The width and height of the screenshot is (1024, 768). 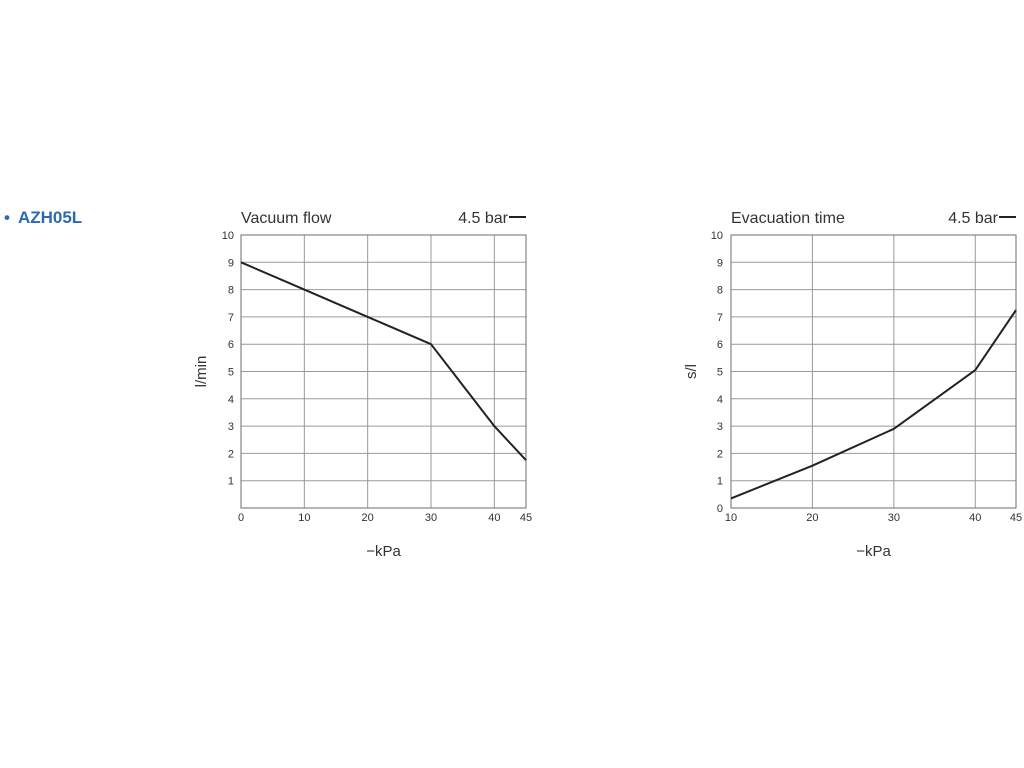 I want to click on y-tick-label: 0, so click(x=720, y=509).